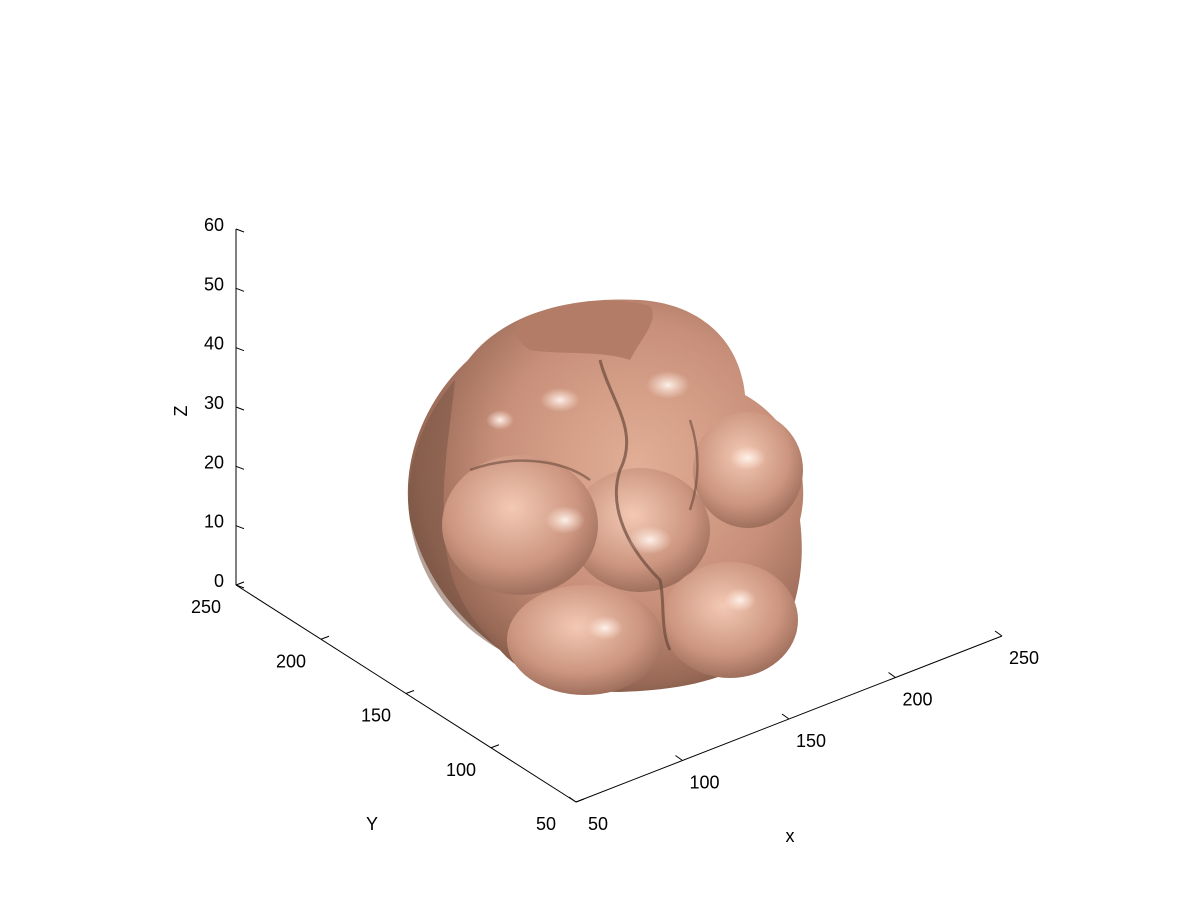 Image resolution: width=1201 pixels, height=906 pixels. I want to click on surface-fissure, so click(635, 505).